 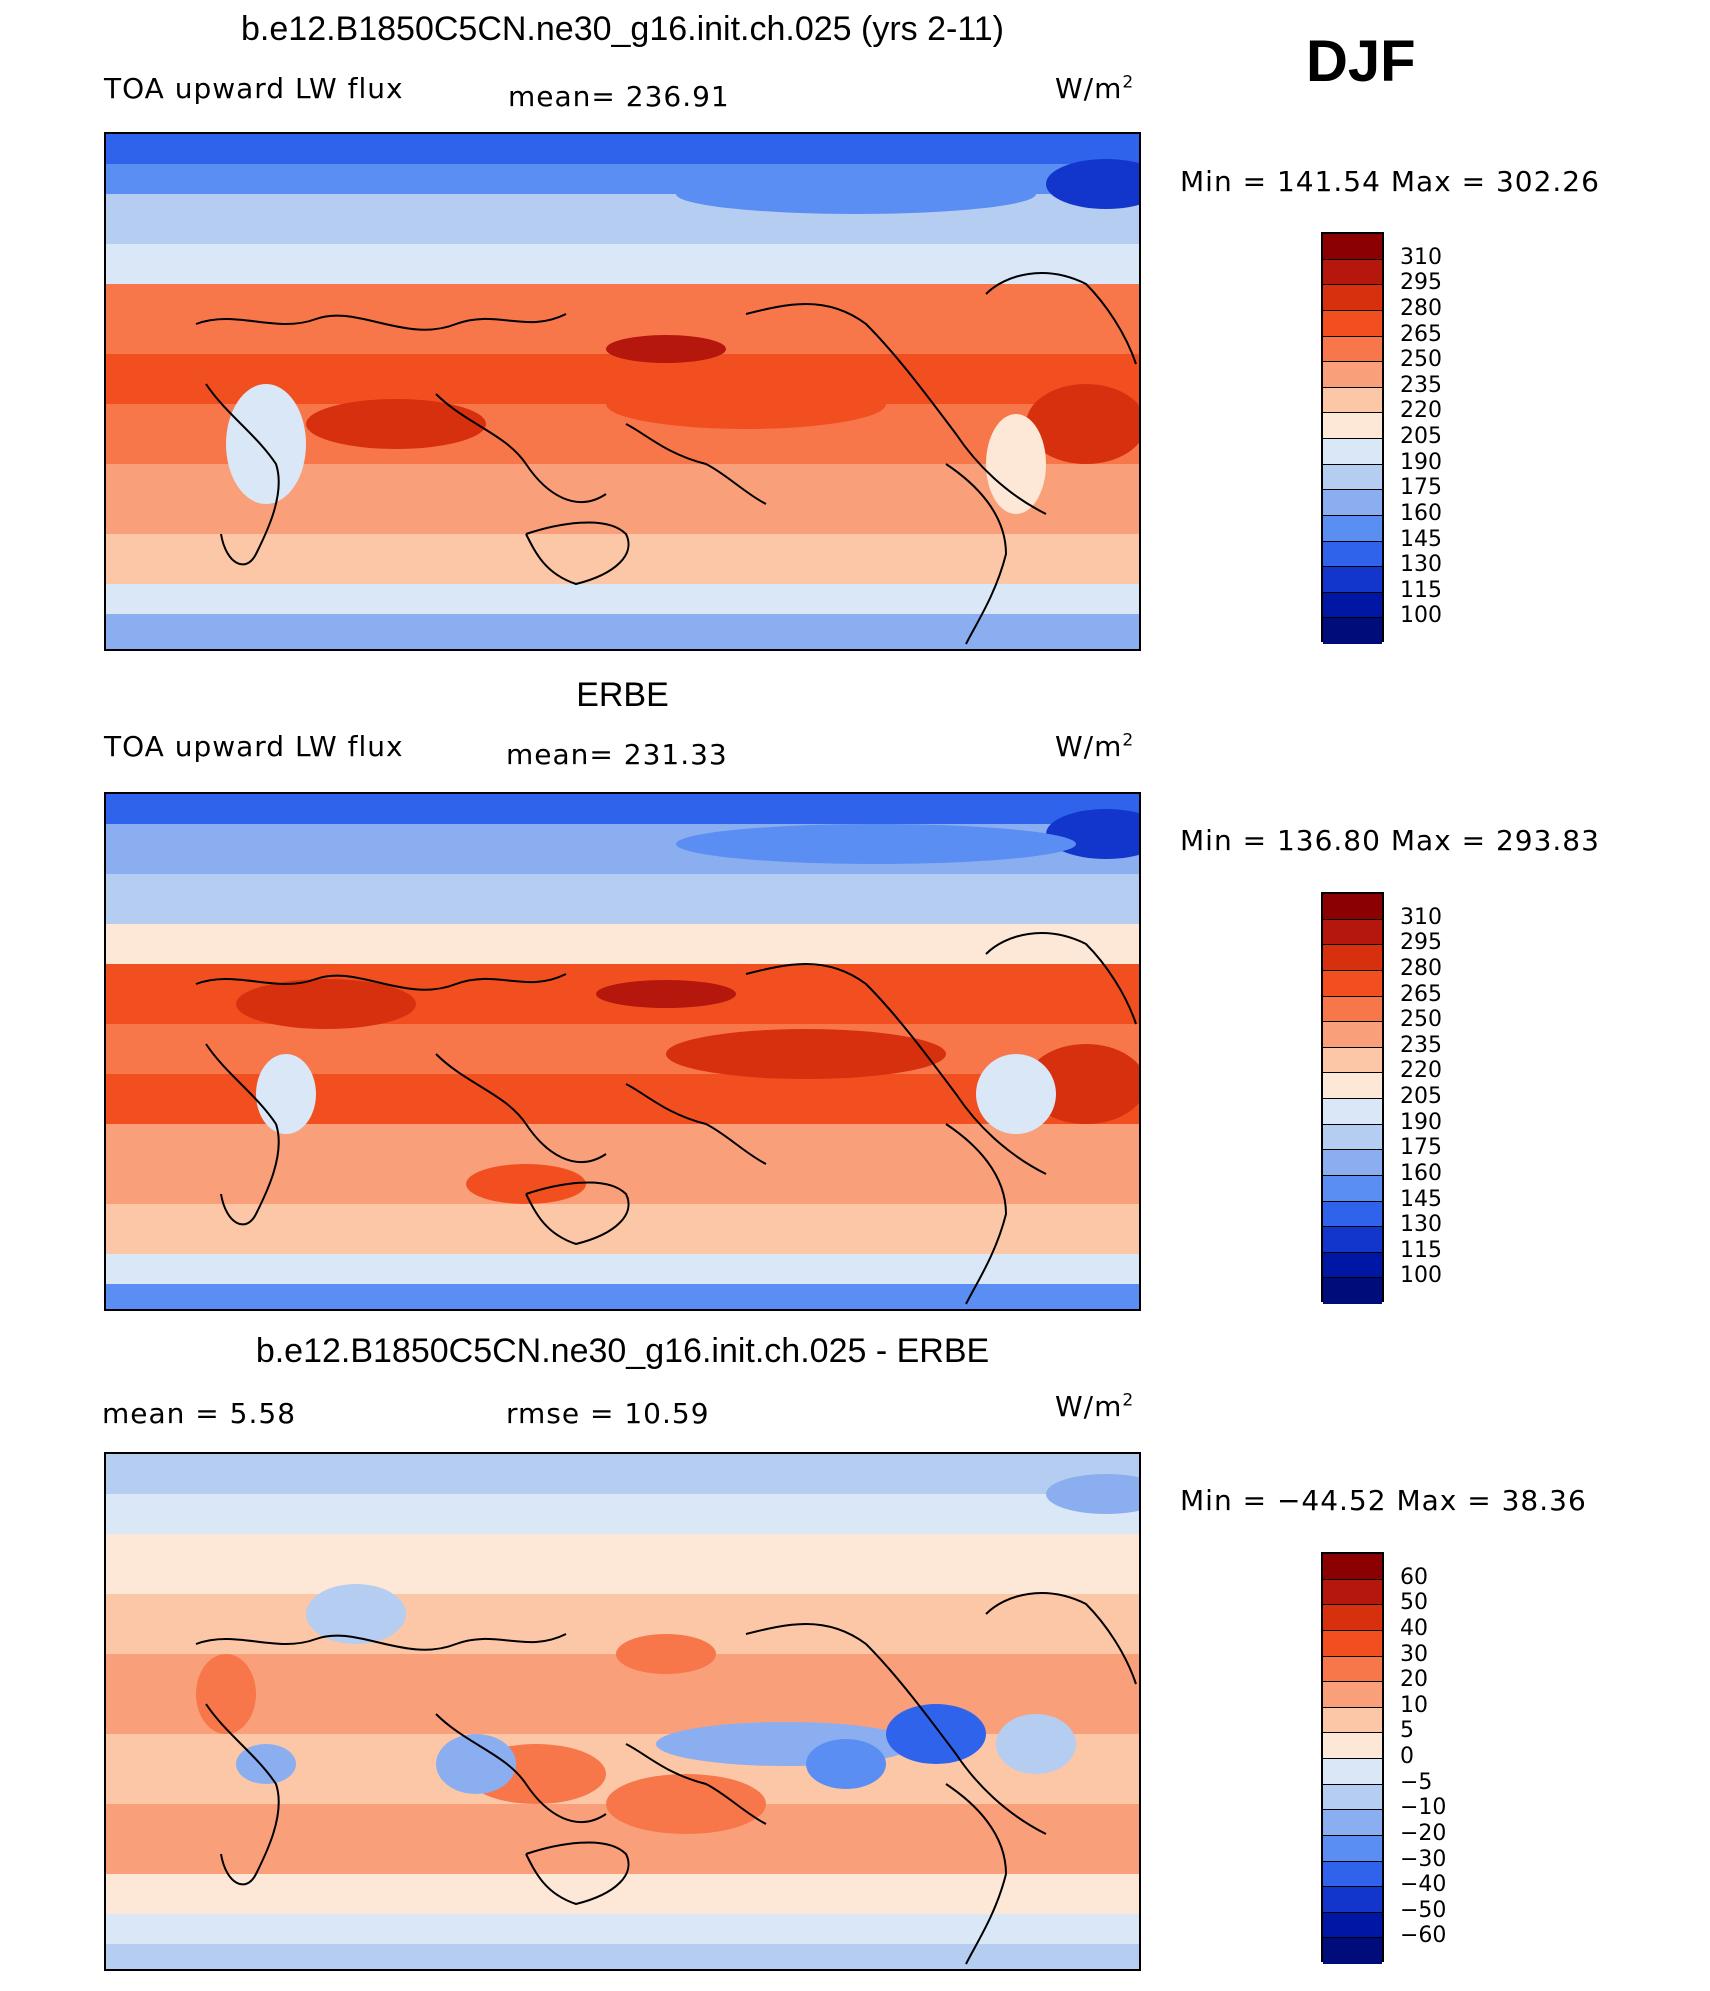 I want to click on colorbar-tick-label: 40, so click(x=1414, y=1628).